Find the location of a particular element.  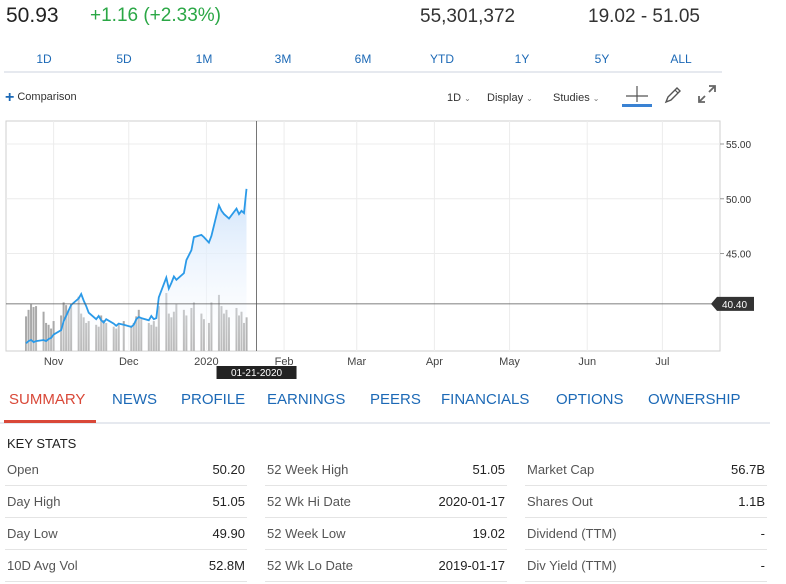

draw-tool-button is located at coordinates (673, 95).